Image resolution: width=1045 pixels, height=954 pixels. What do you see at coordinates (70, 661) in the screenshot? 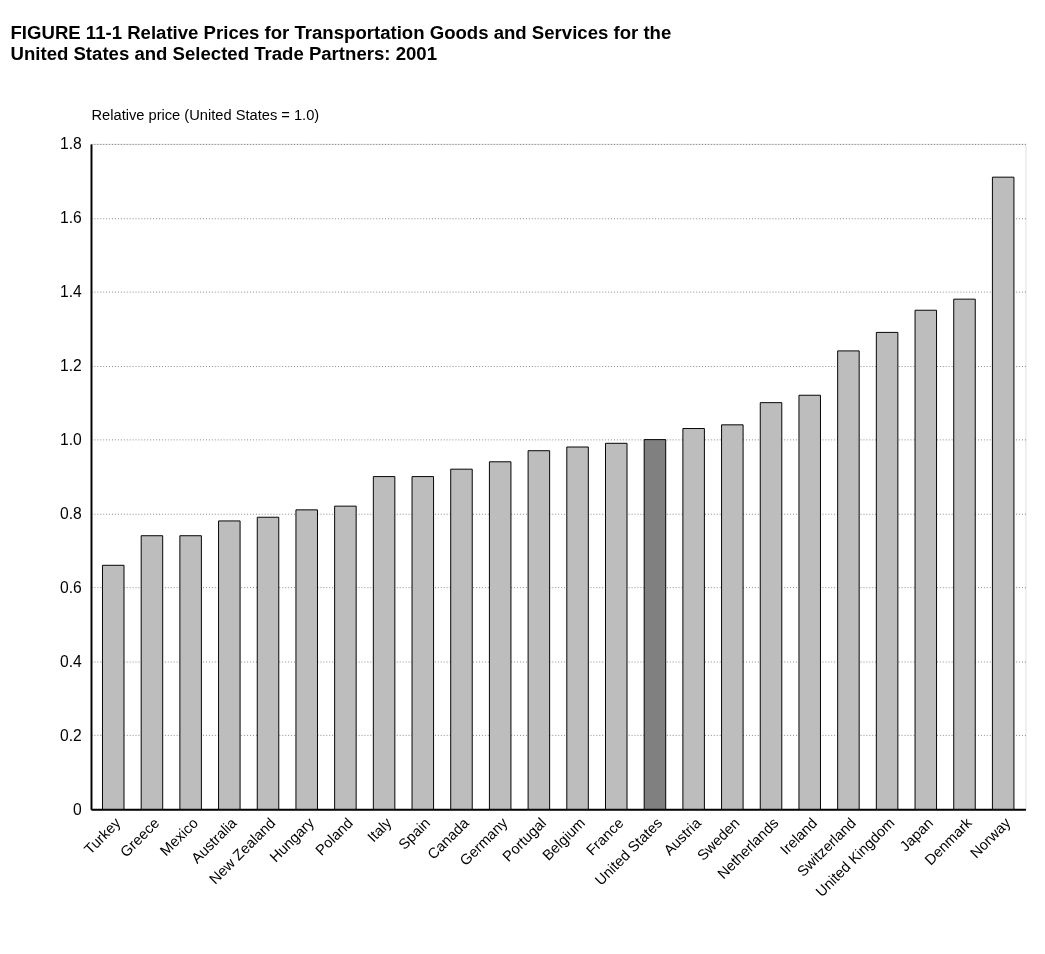
I see `y-tick-label: 0.4` at bounding box center [70, 661].